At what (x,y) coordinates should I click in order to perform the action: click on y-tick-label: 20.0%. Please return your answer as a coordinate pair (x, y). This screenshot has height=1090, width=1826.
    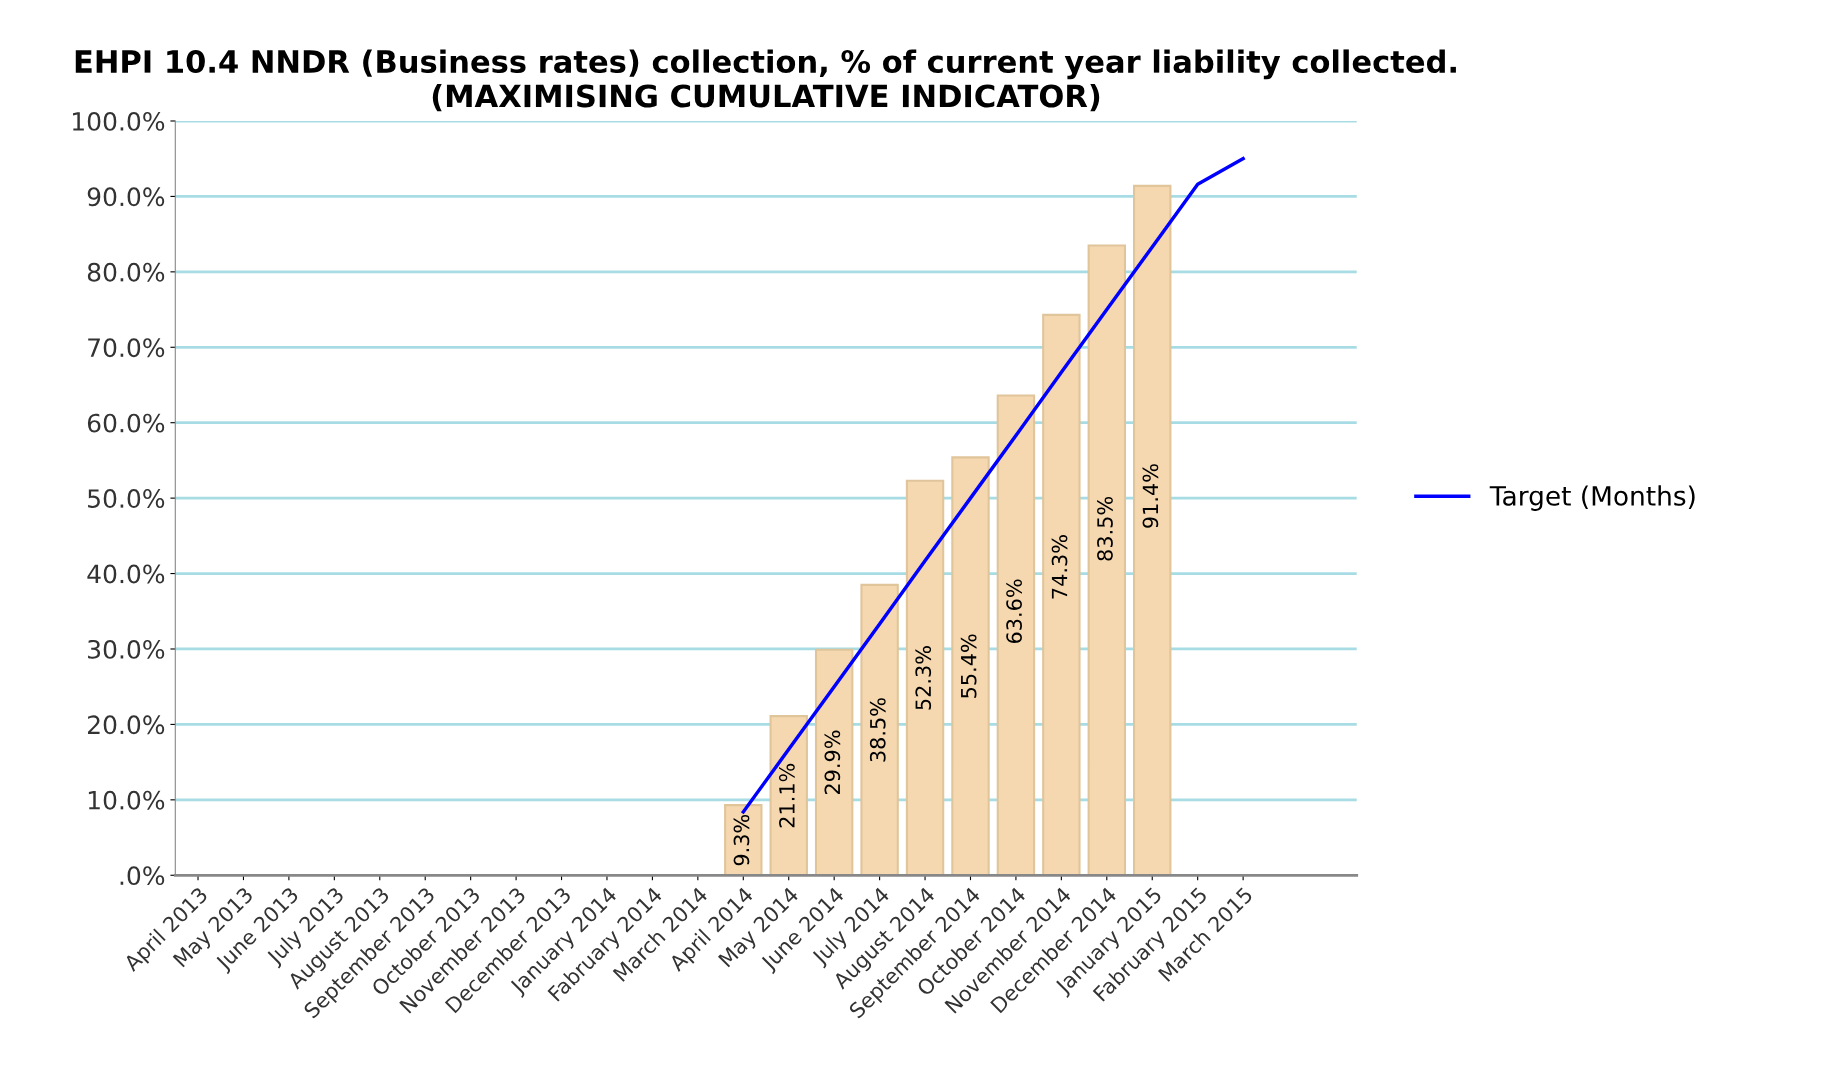
    Looking at the image, I should click on (126, 725).